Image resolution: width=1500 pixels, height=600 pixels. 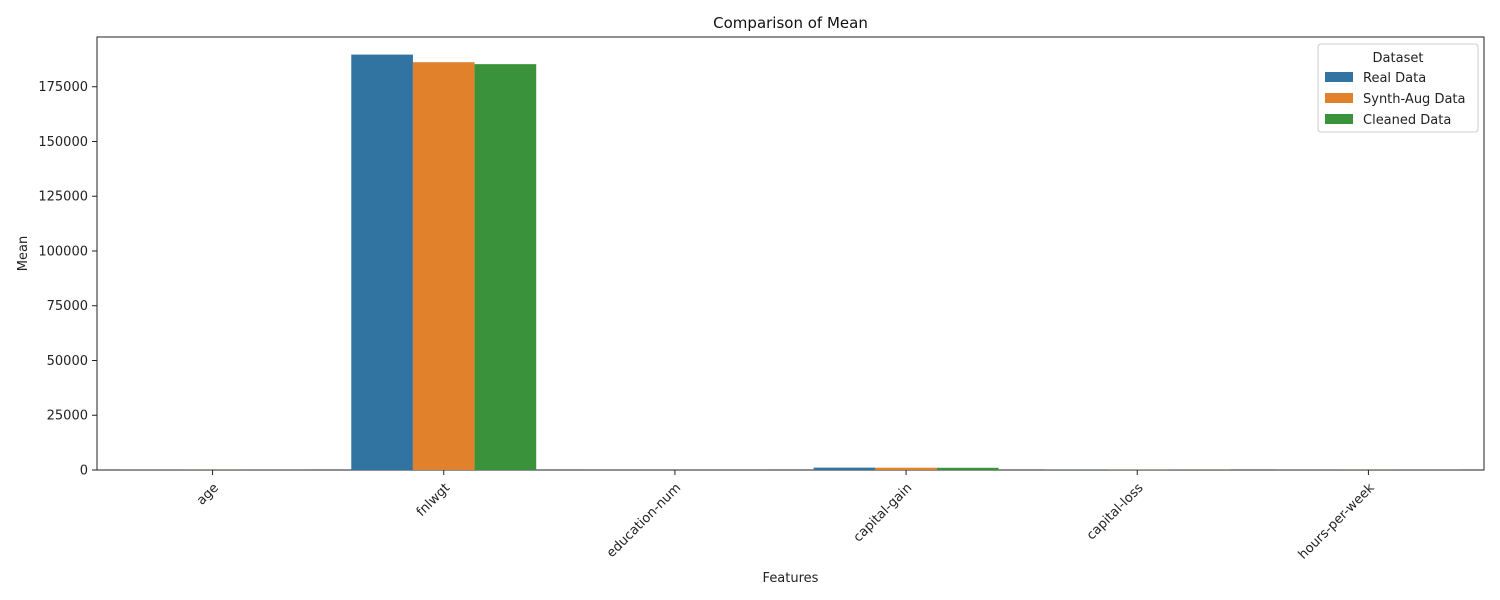 What do you see at coordinates (1115, 512) in the screenshot?
I see `x-tick-label: capital-loss` at bounding box center [1115, 512].